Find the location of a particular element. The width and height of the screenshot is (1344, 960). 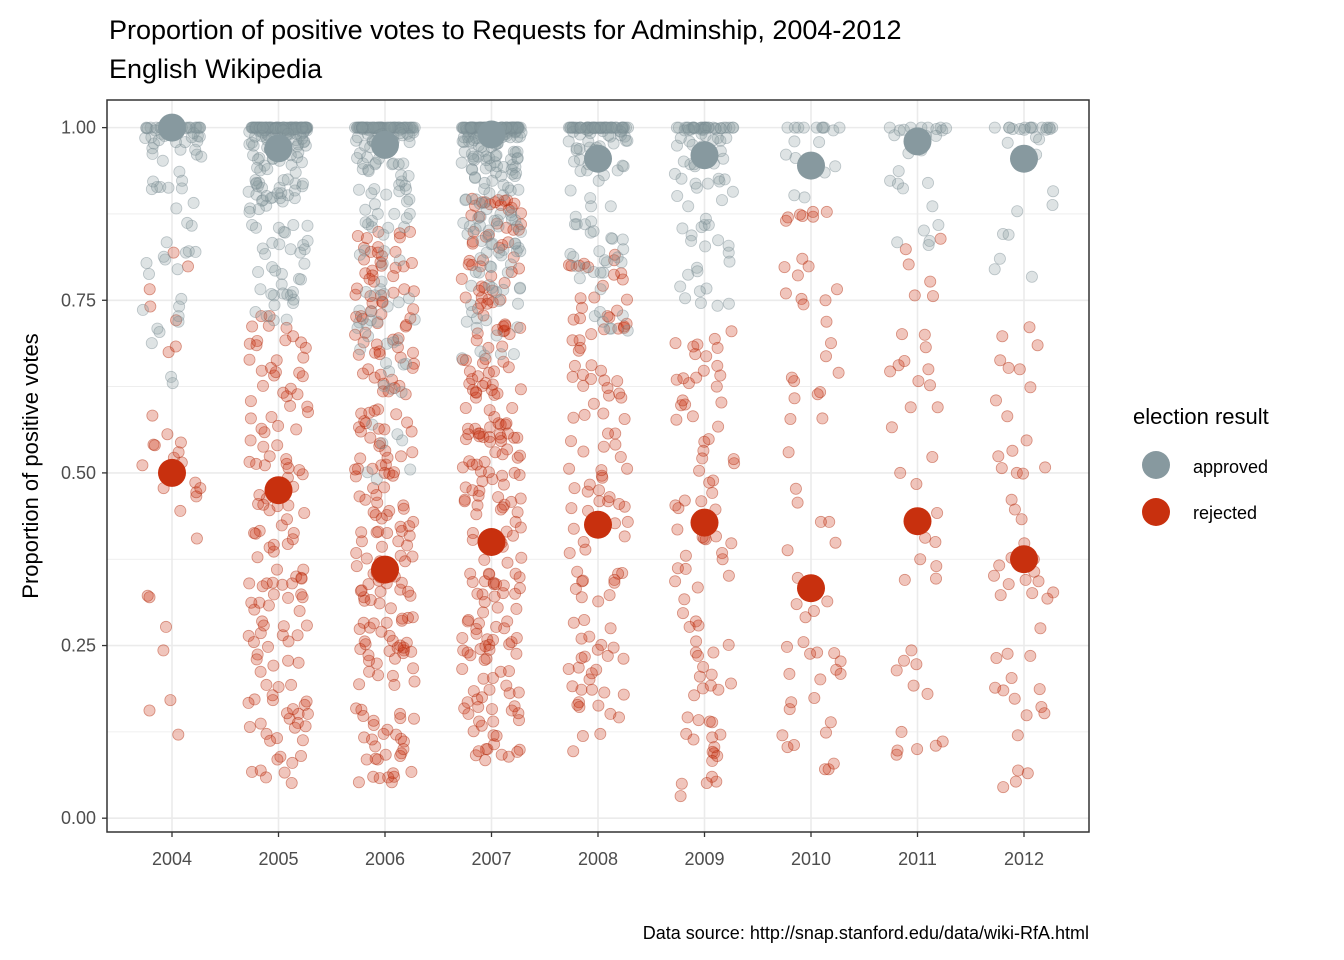

chart-subtitle: English Wikipedia is located at coordinates (216, 69).